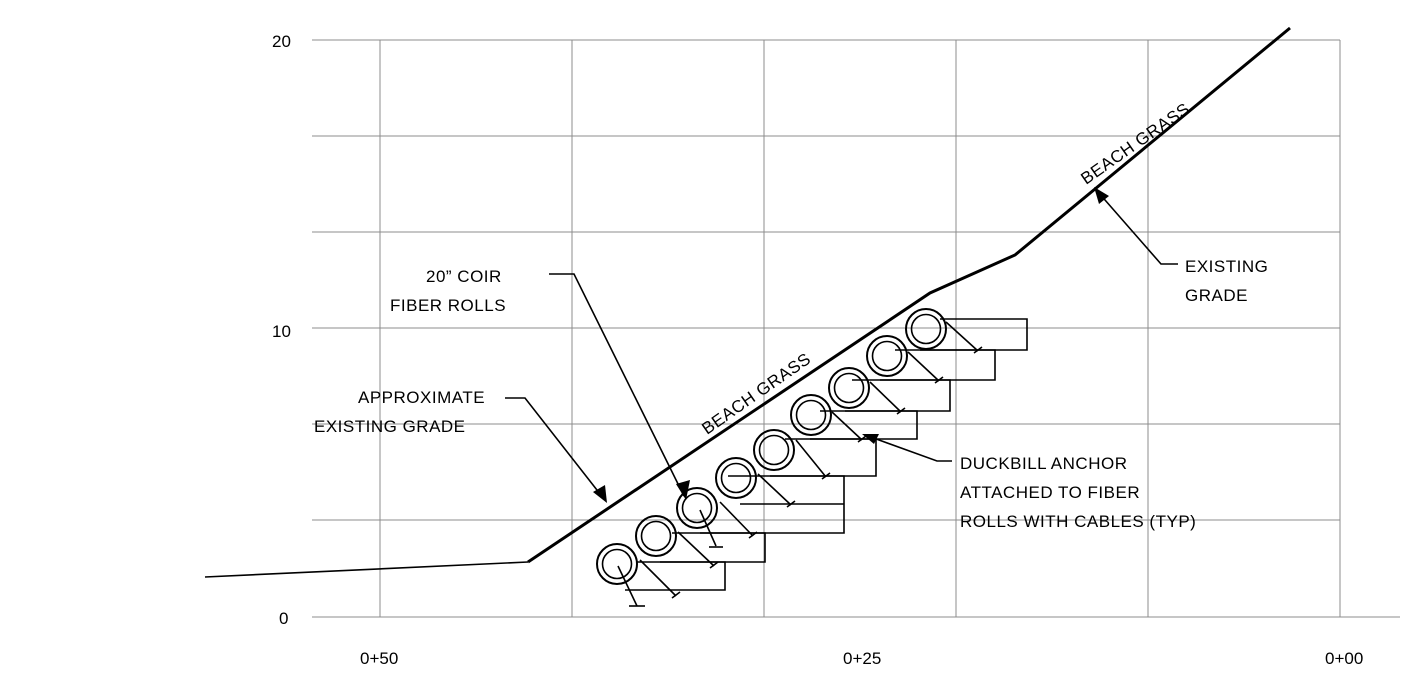 The height and width of the screenshot is (691, 1410). Describe the element at coordinates (1344, 658) in the screenshot. I see `x-tick-0-00: 0+00` at that location.